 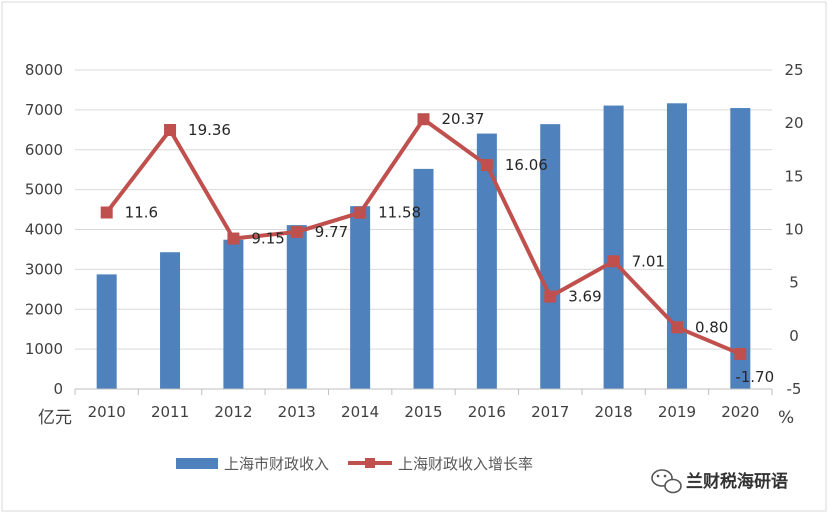 What do you see at coordinates (267, 239) in the screenshot?
I see `data-label: 9.15` at bounding box center [267, 239].